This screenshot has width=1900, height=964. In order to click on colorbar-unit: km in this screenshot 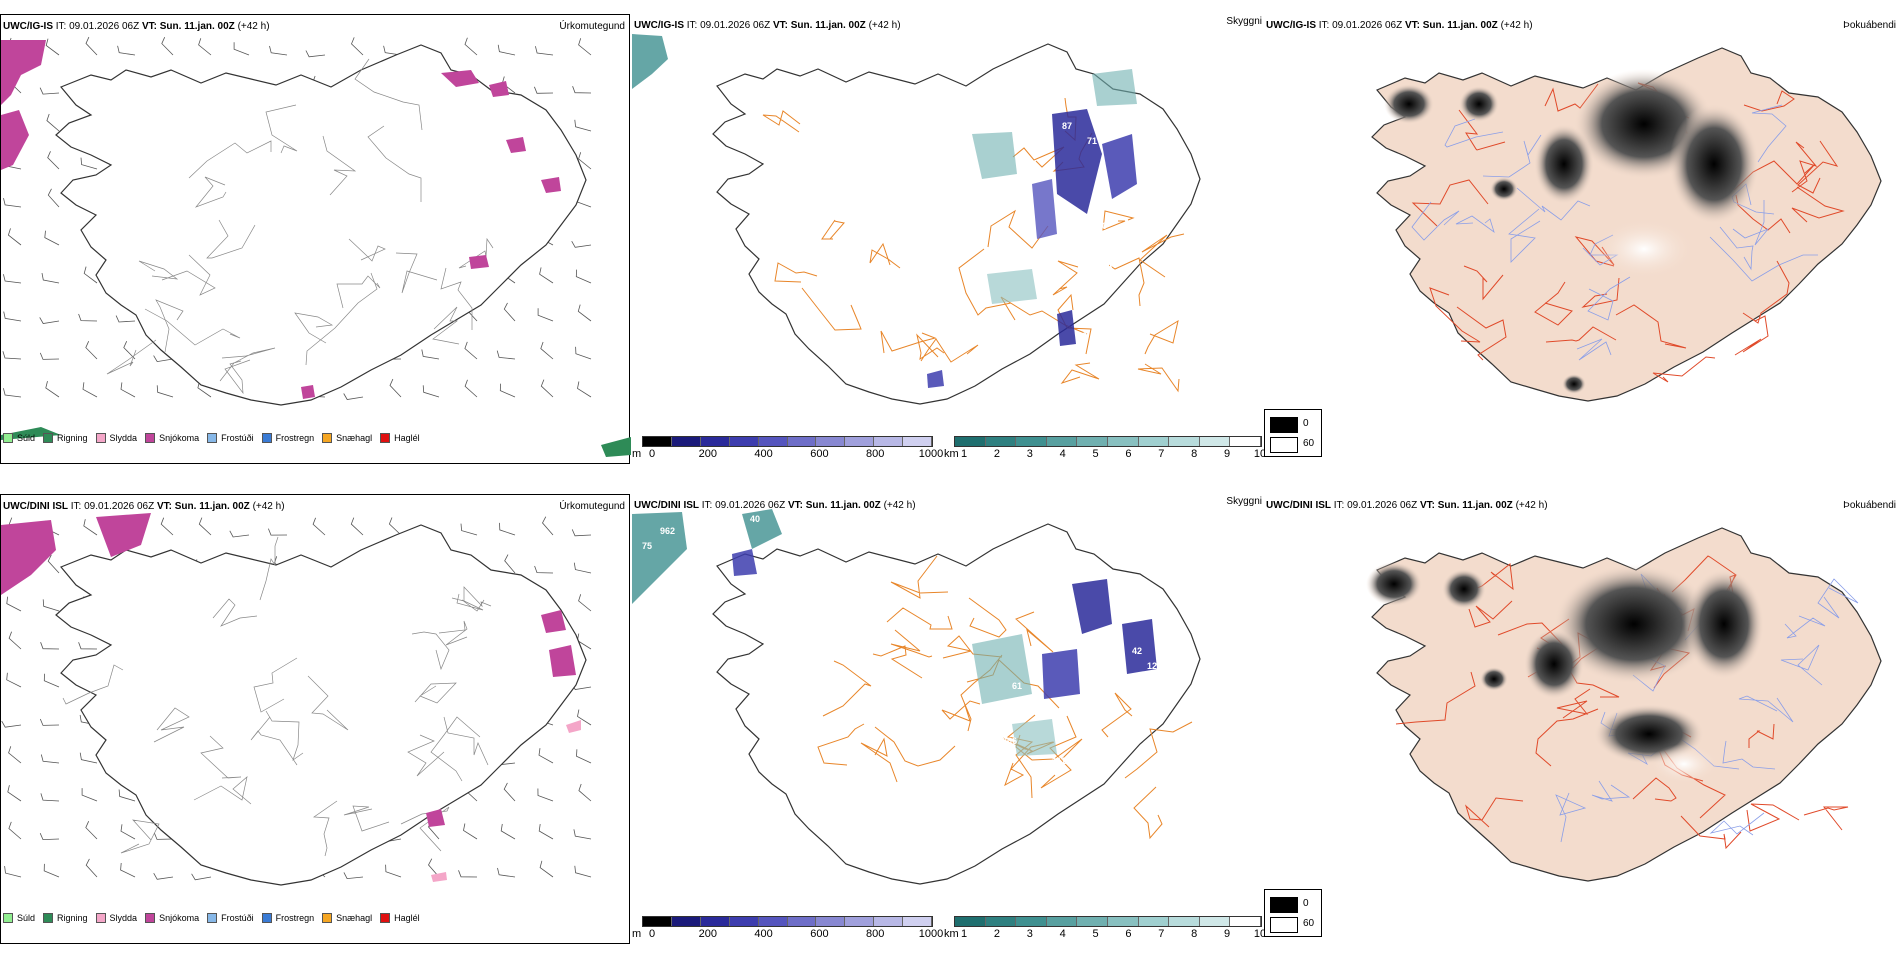, I will do `click(951, 934)`.